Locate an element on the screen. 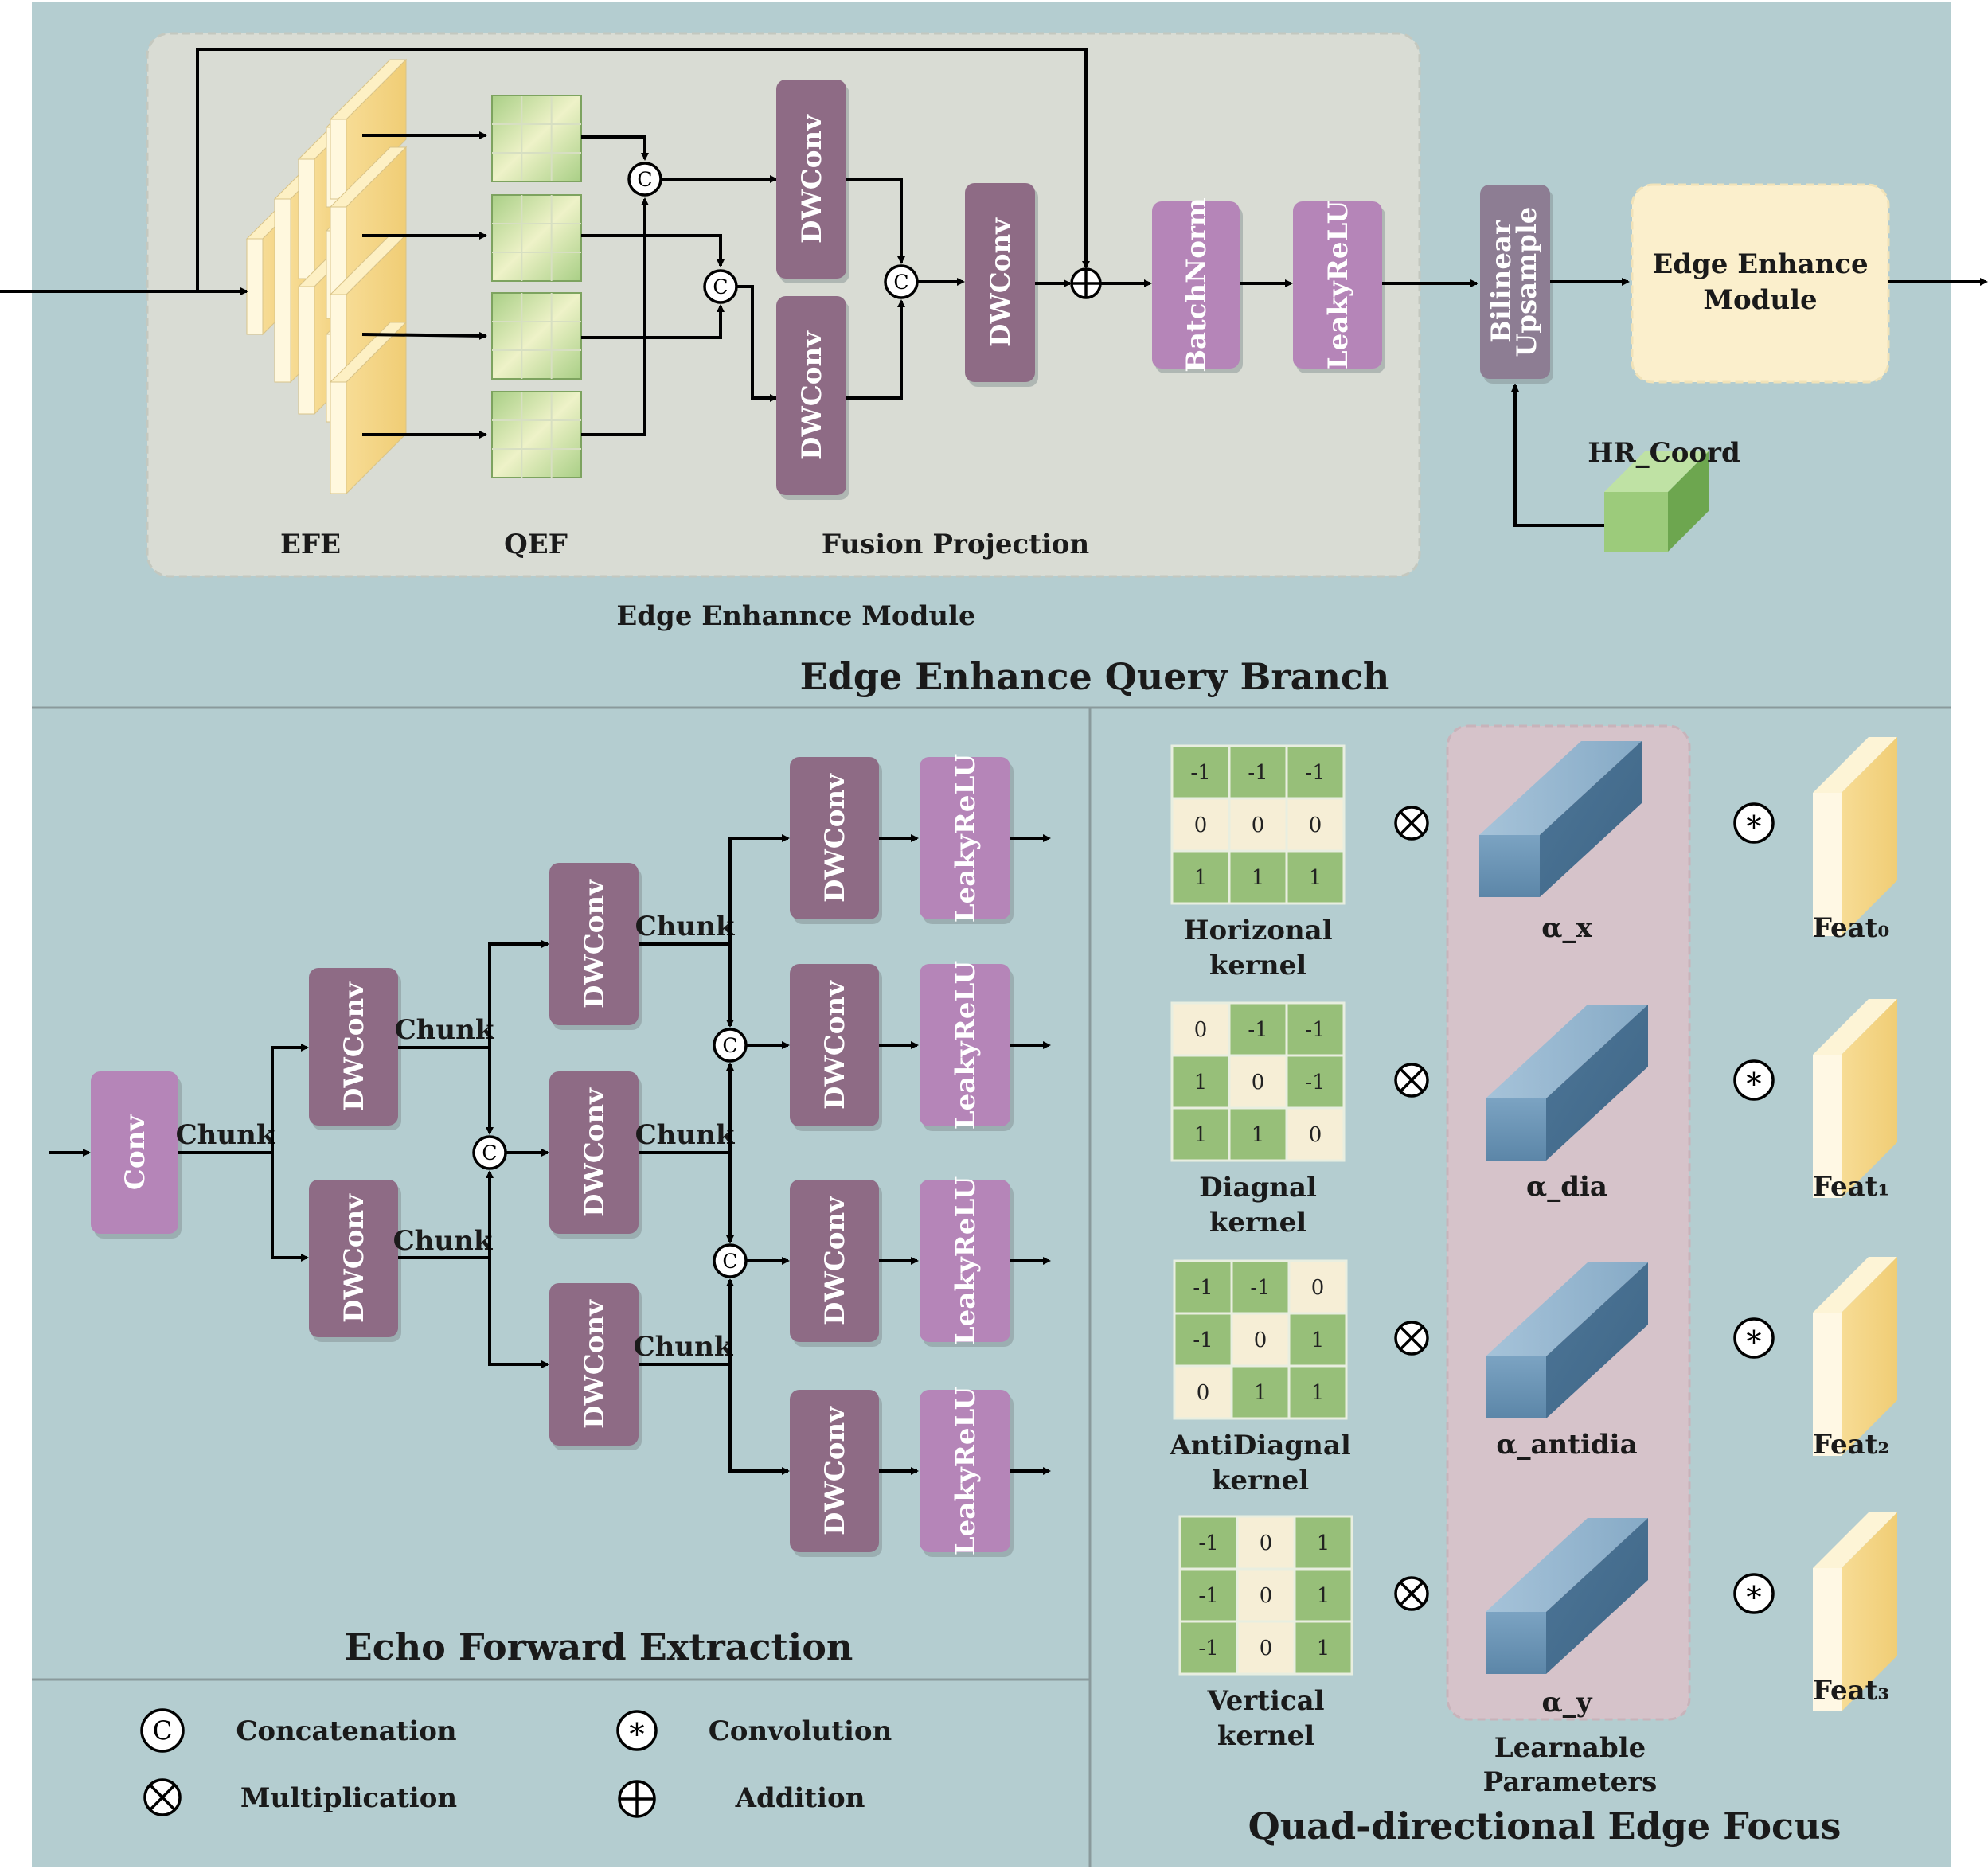 The width and height of the screenshot is (1988, 1869). learnable-label-2: Parameters is located at coordinates (1570, 1782).